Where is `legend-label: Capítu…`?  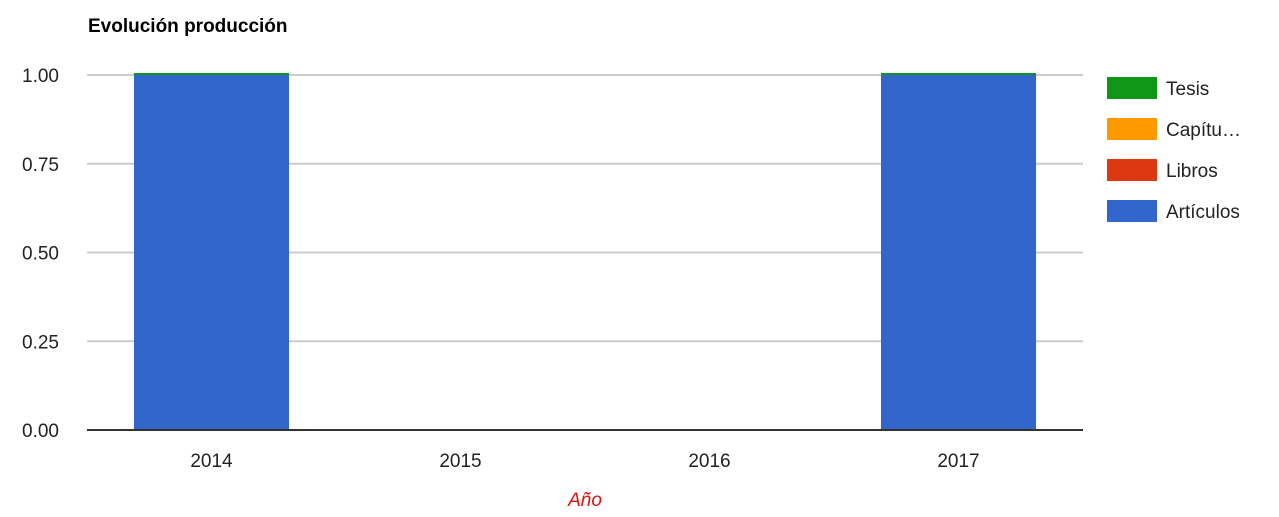 legend-label: Capítu… is located at coordinates (1203, 130).